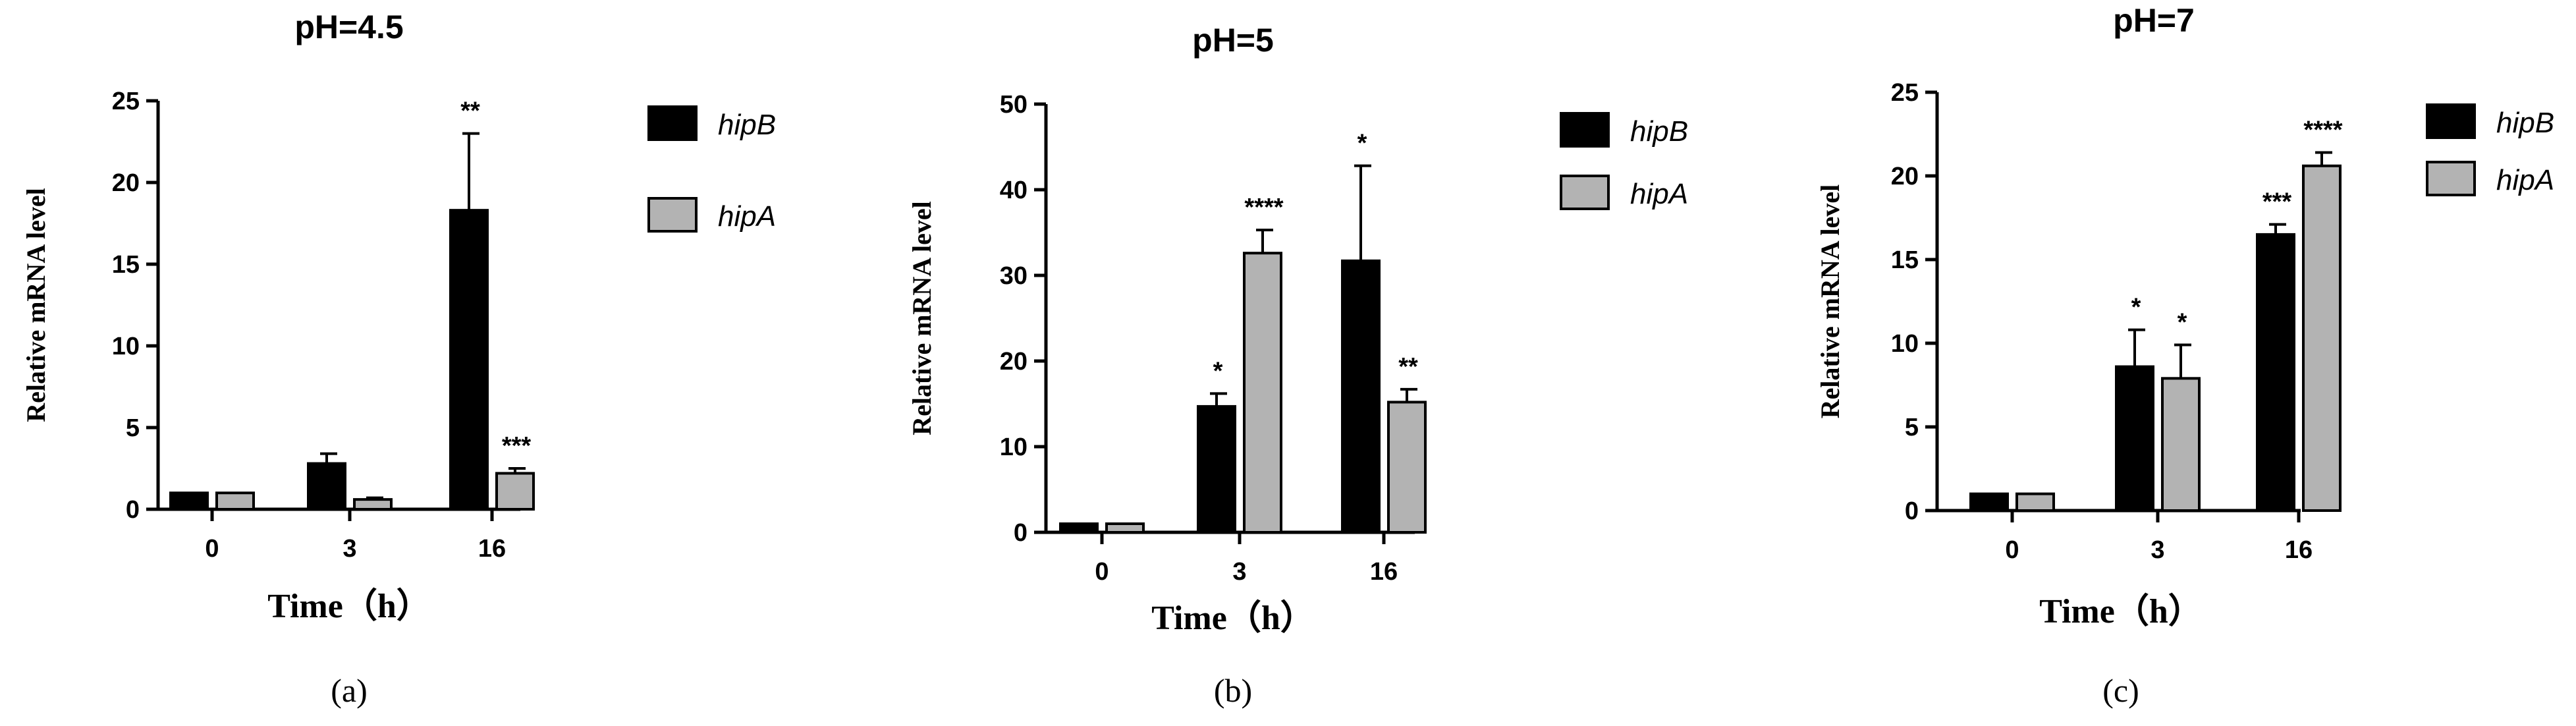  What do you see at coordinates (1014, 105) in the screenshot?
I see `y-tick-label: 50` at bounding box center [1014, 105].